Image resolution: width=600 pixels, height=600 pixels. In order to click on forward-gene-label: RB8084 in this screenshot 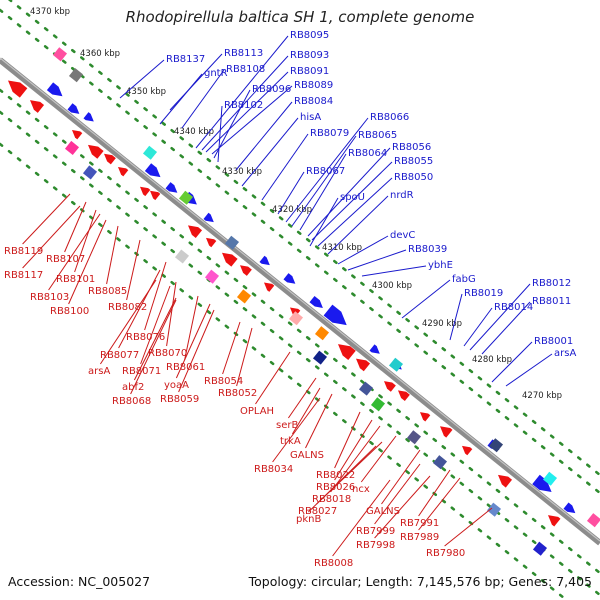, I will do `click(313, 101)`.